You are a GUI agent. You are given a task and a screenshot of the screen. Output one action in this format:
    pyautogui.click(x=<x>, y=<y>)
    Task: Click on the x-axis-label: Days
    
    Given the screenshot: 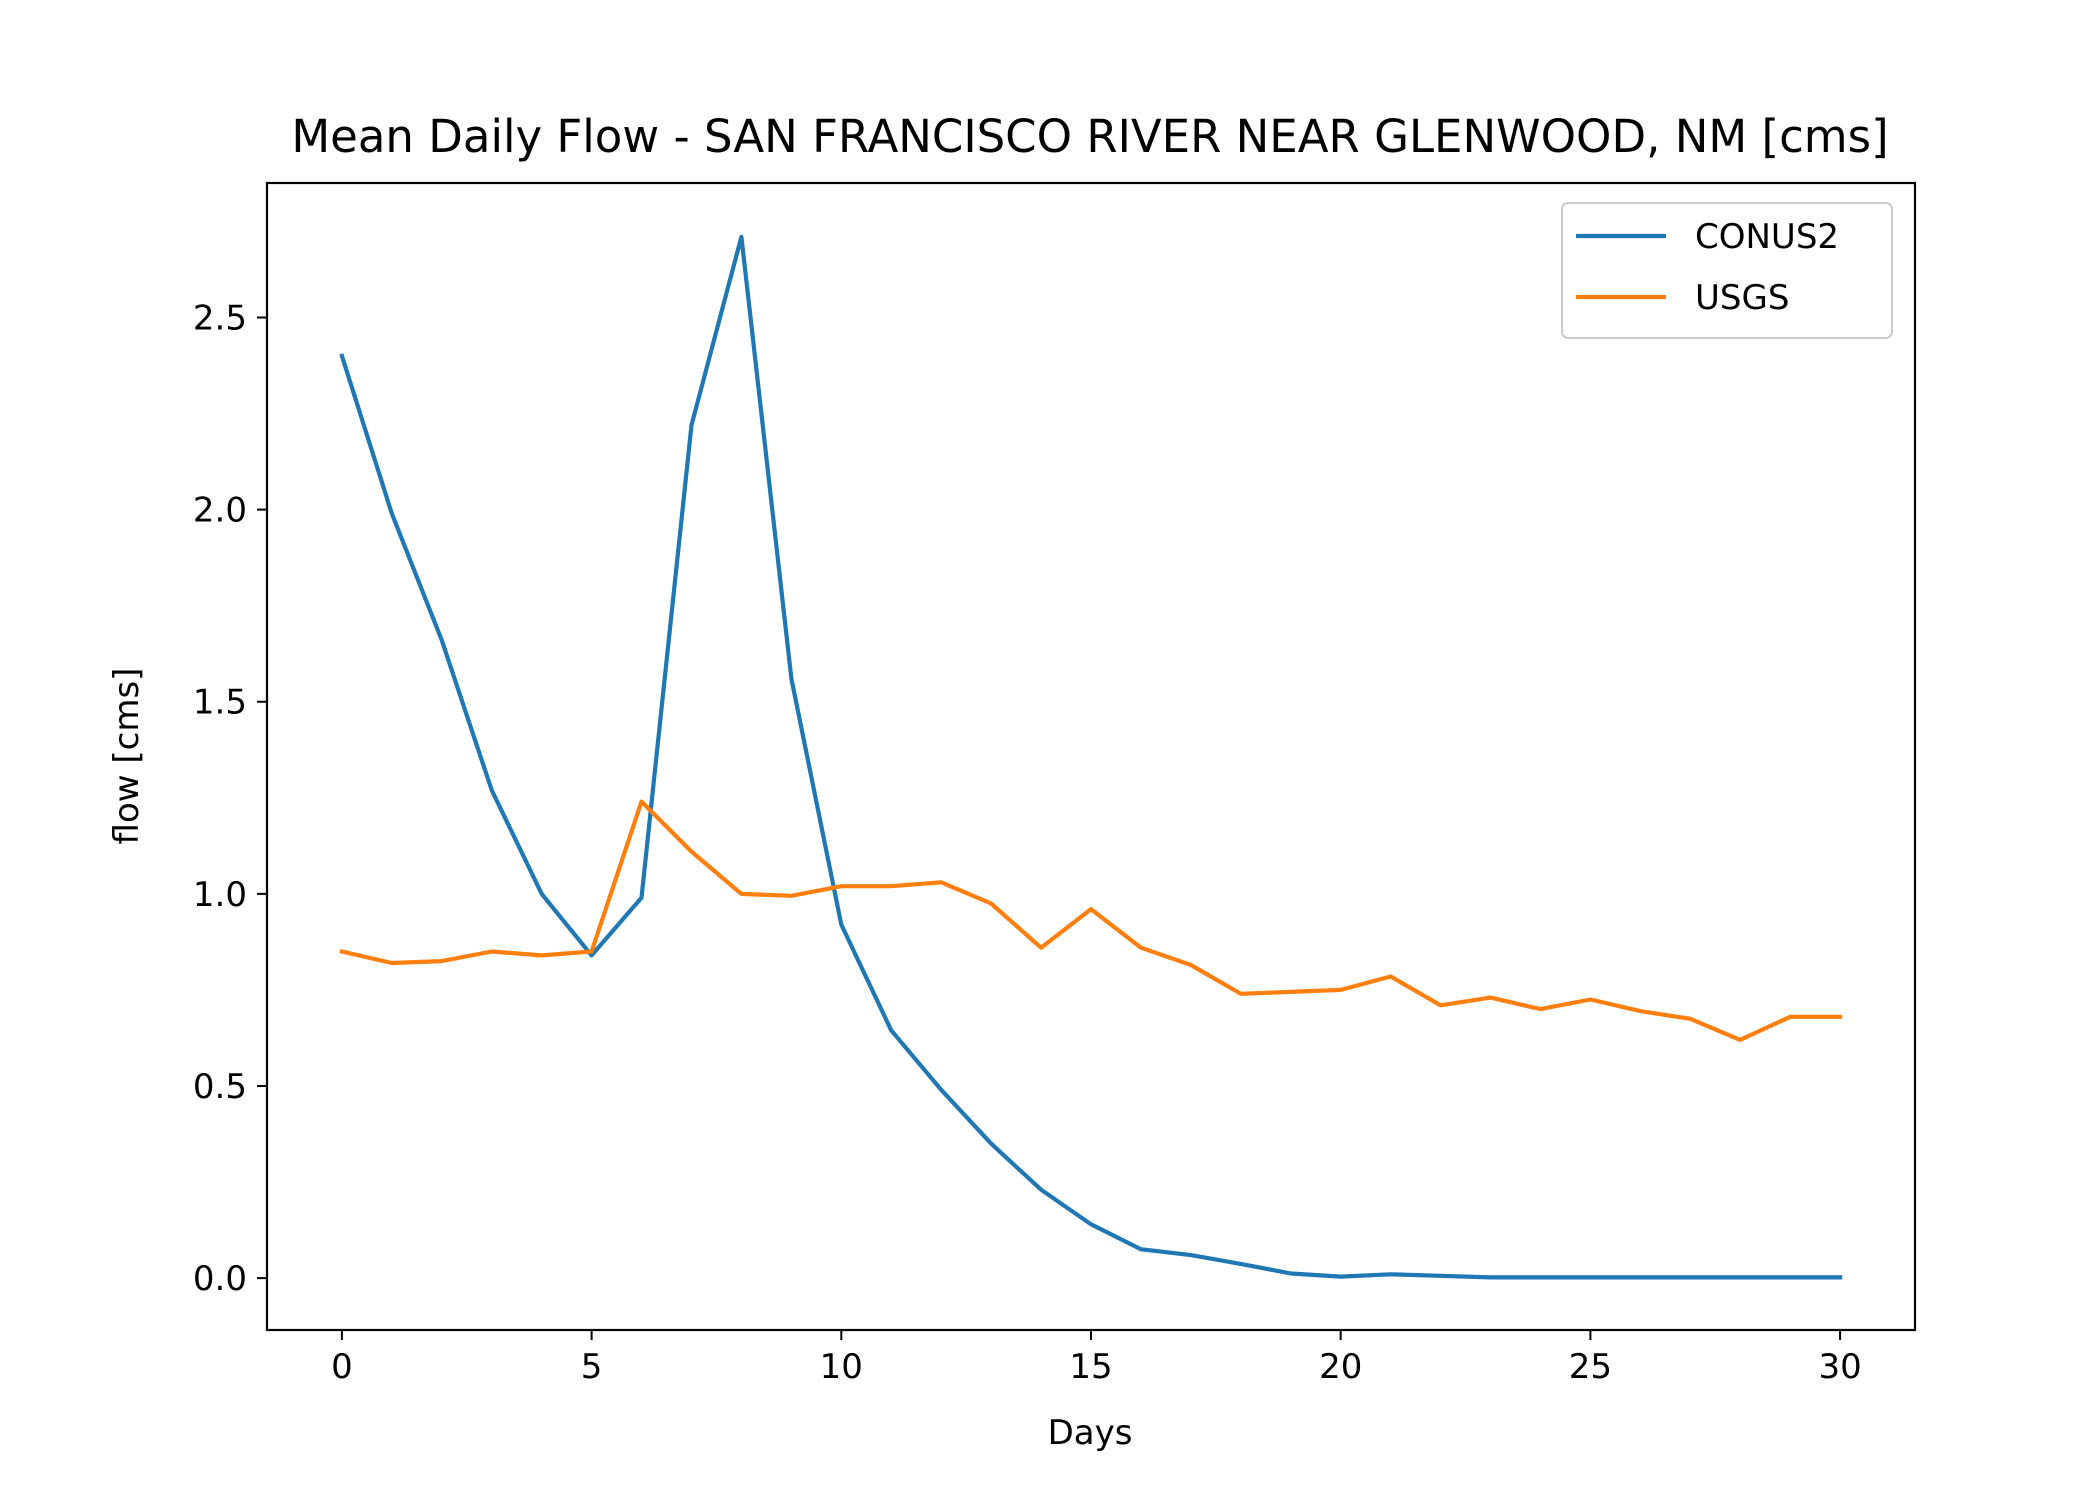 What is the action you would take?
    pyautogui.click(x=1090, y=1433)
    